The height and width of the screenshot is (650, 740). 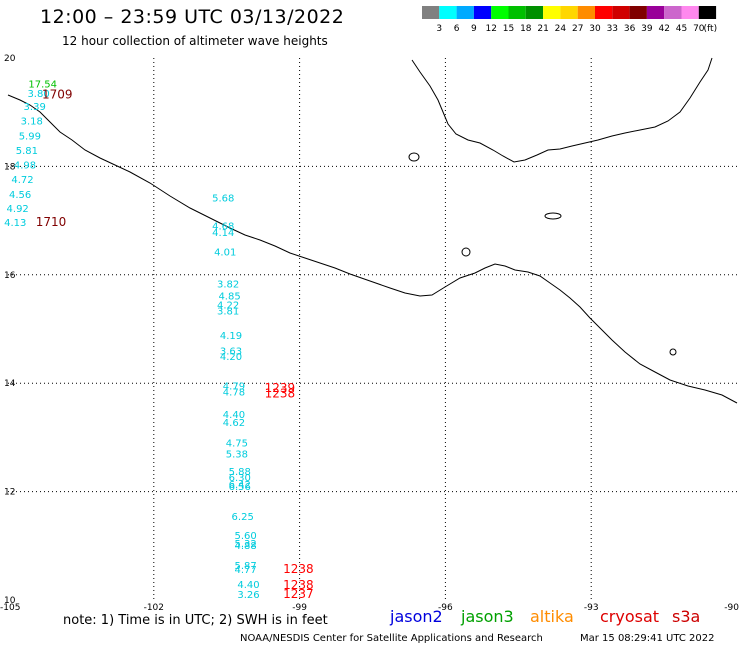 What do you see at coordinates (18, 209) in the screenshot?
I see `wave-height-label: 4.92` at bounding box center [18, 209].